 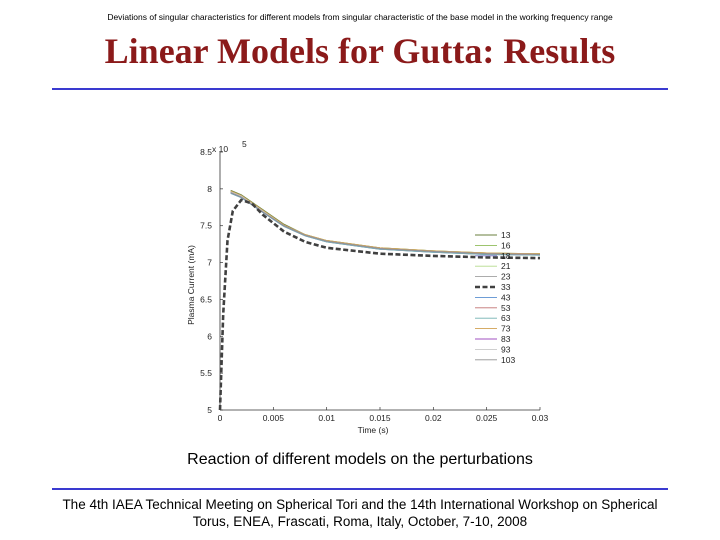 I want to click on y-scale-exponent: 5, so click(x=244, y=144).